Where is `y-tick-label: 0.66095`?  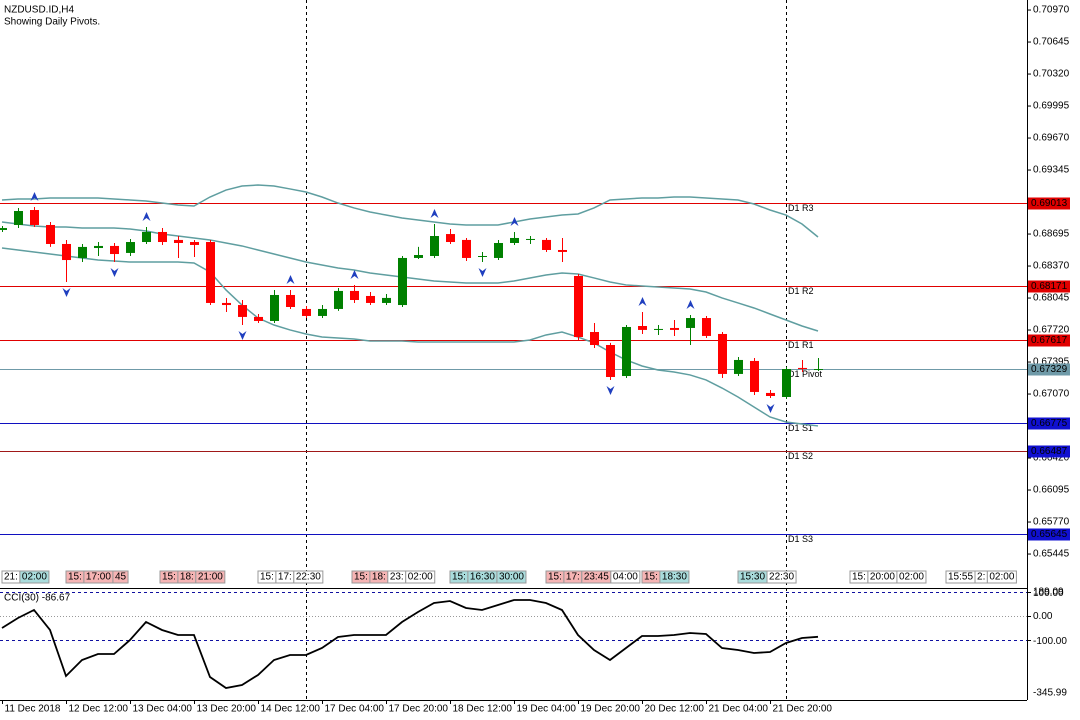
y-tick-label: 0.66095 is located at coordinates (1051, 490).